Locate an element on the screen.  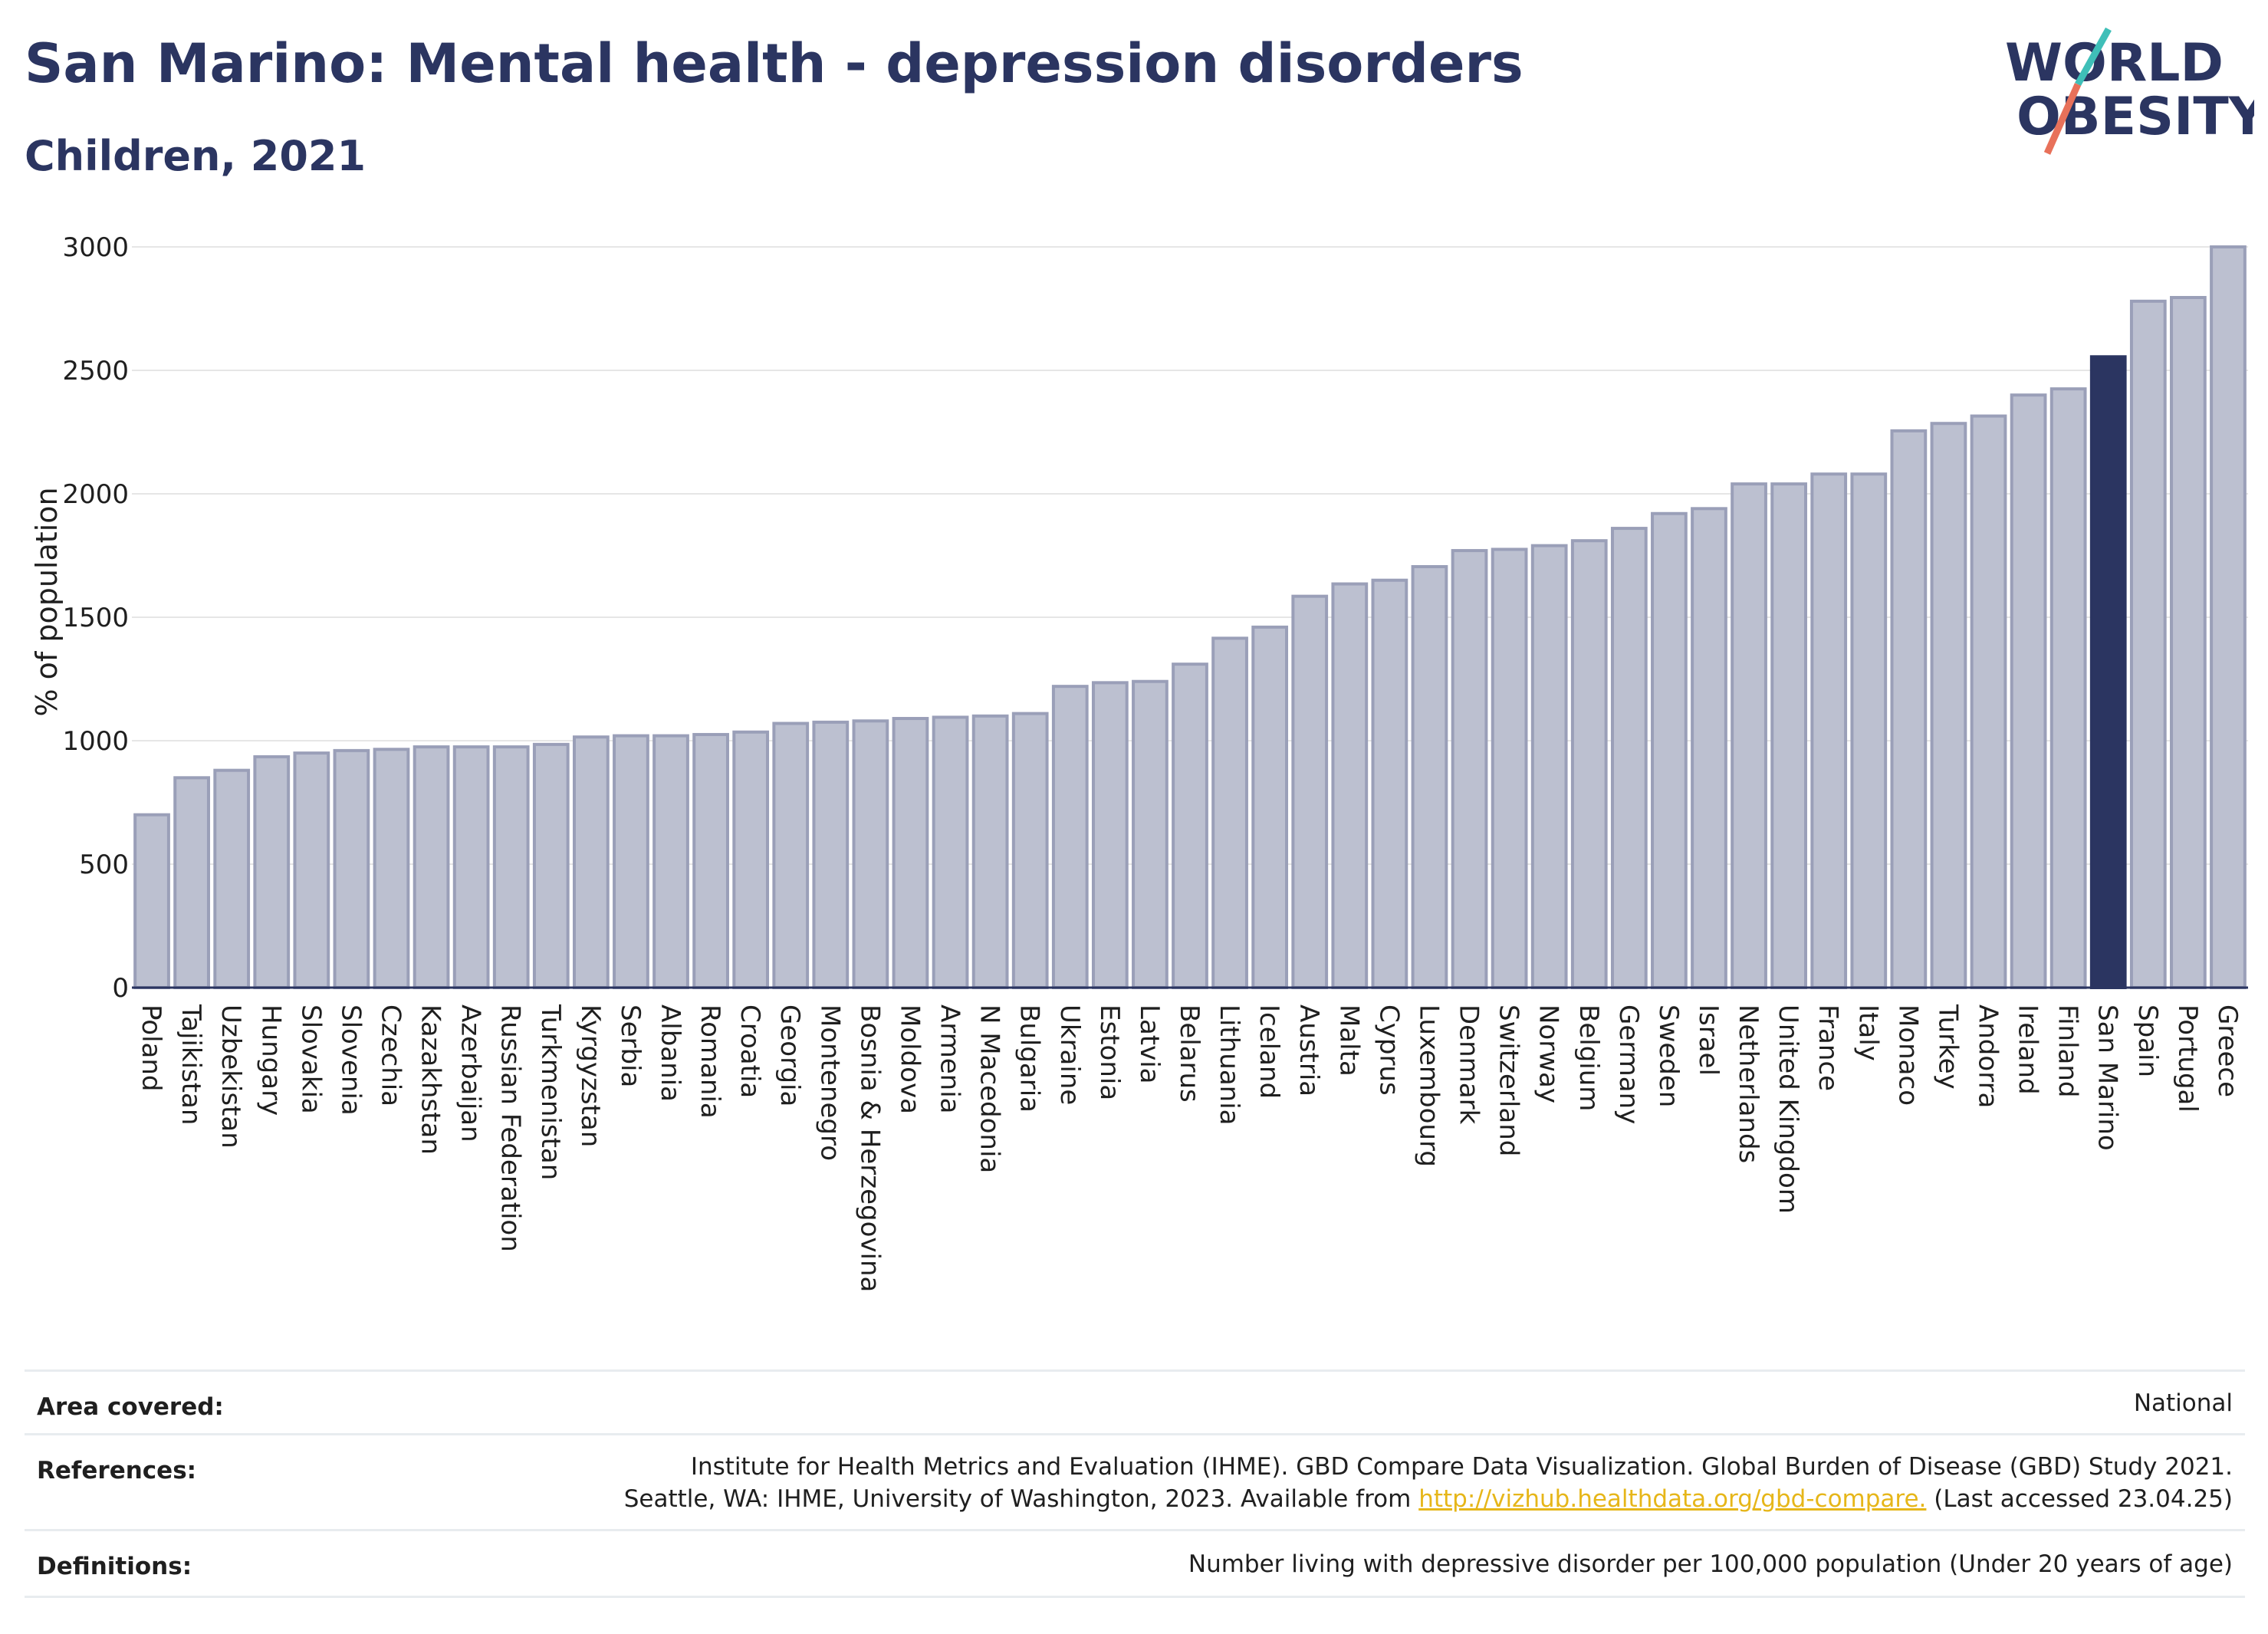
page-subtitle: Children, 2021 is located at coordinates (195, 156).